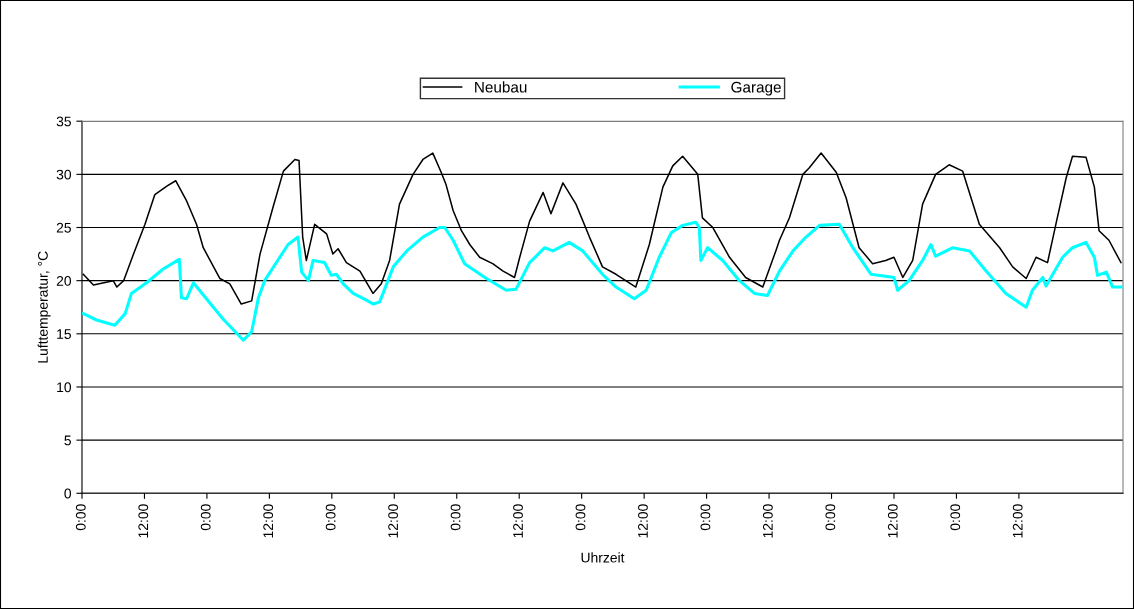 The height and width of the screenshot is (609, 1134). I want to click on legend-label: Neubau, so click(501, 87).